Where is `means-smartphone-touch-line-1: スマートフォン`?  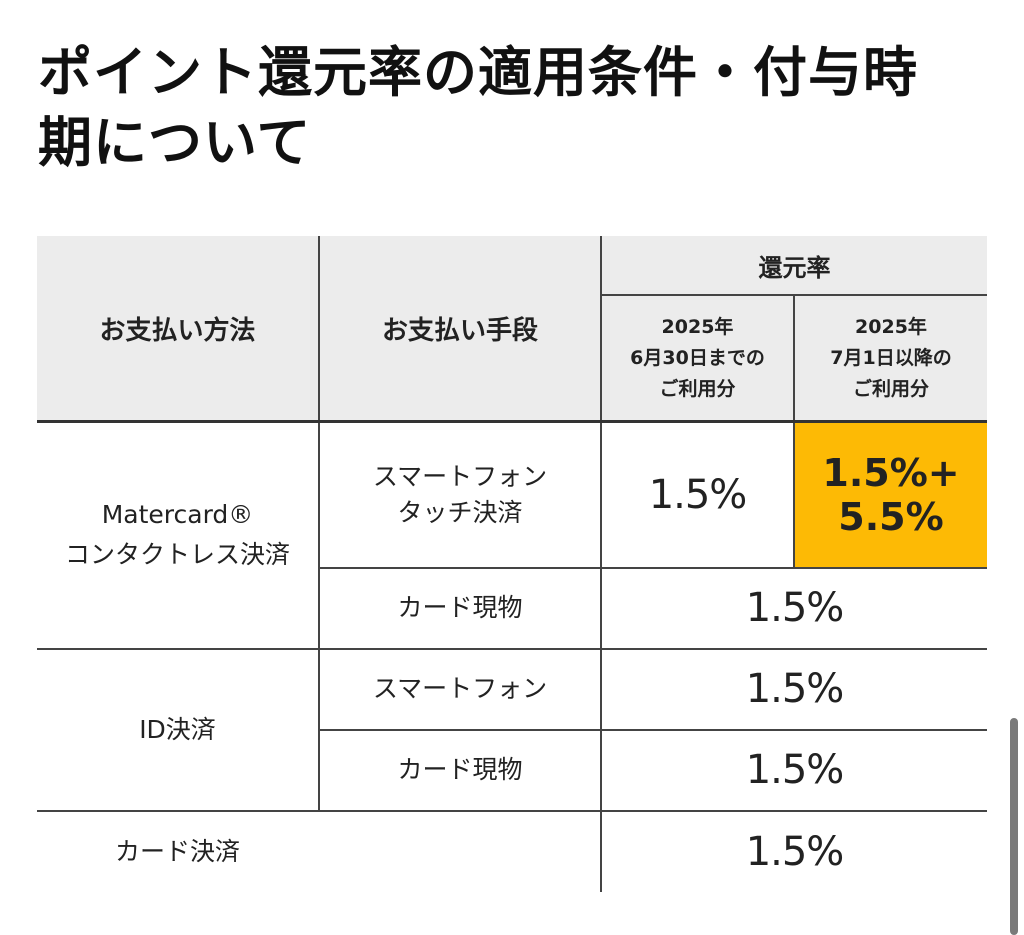
means-smartphone-touch-line-1: スマートフォン is located at coordinates (460, 476).